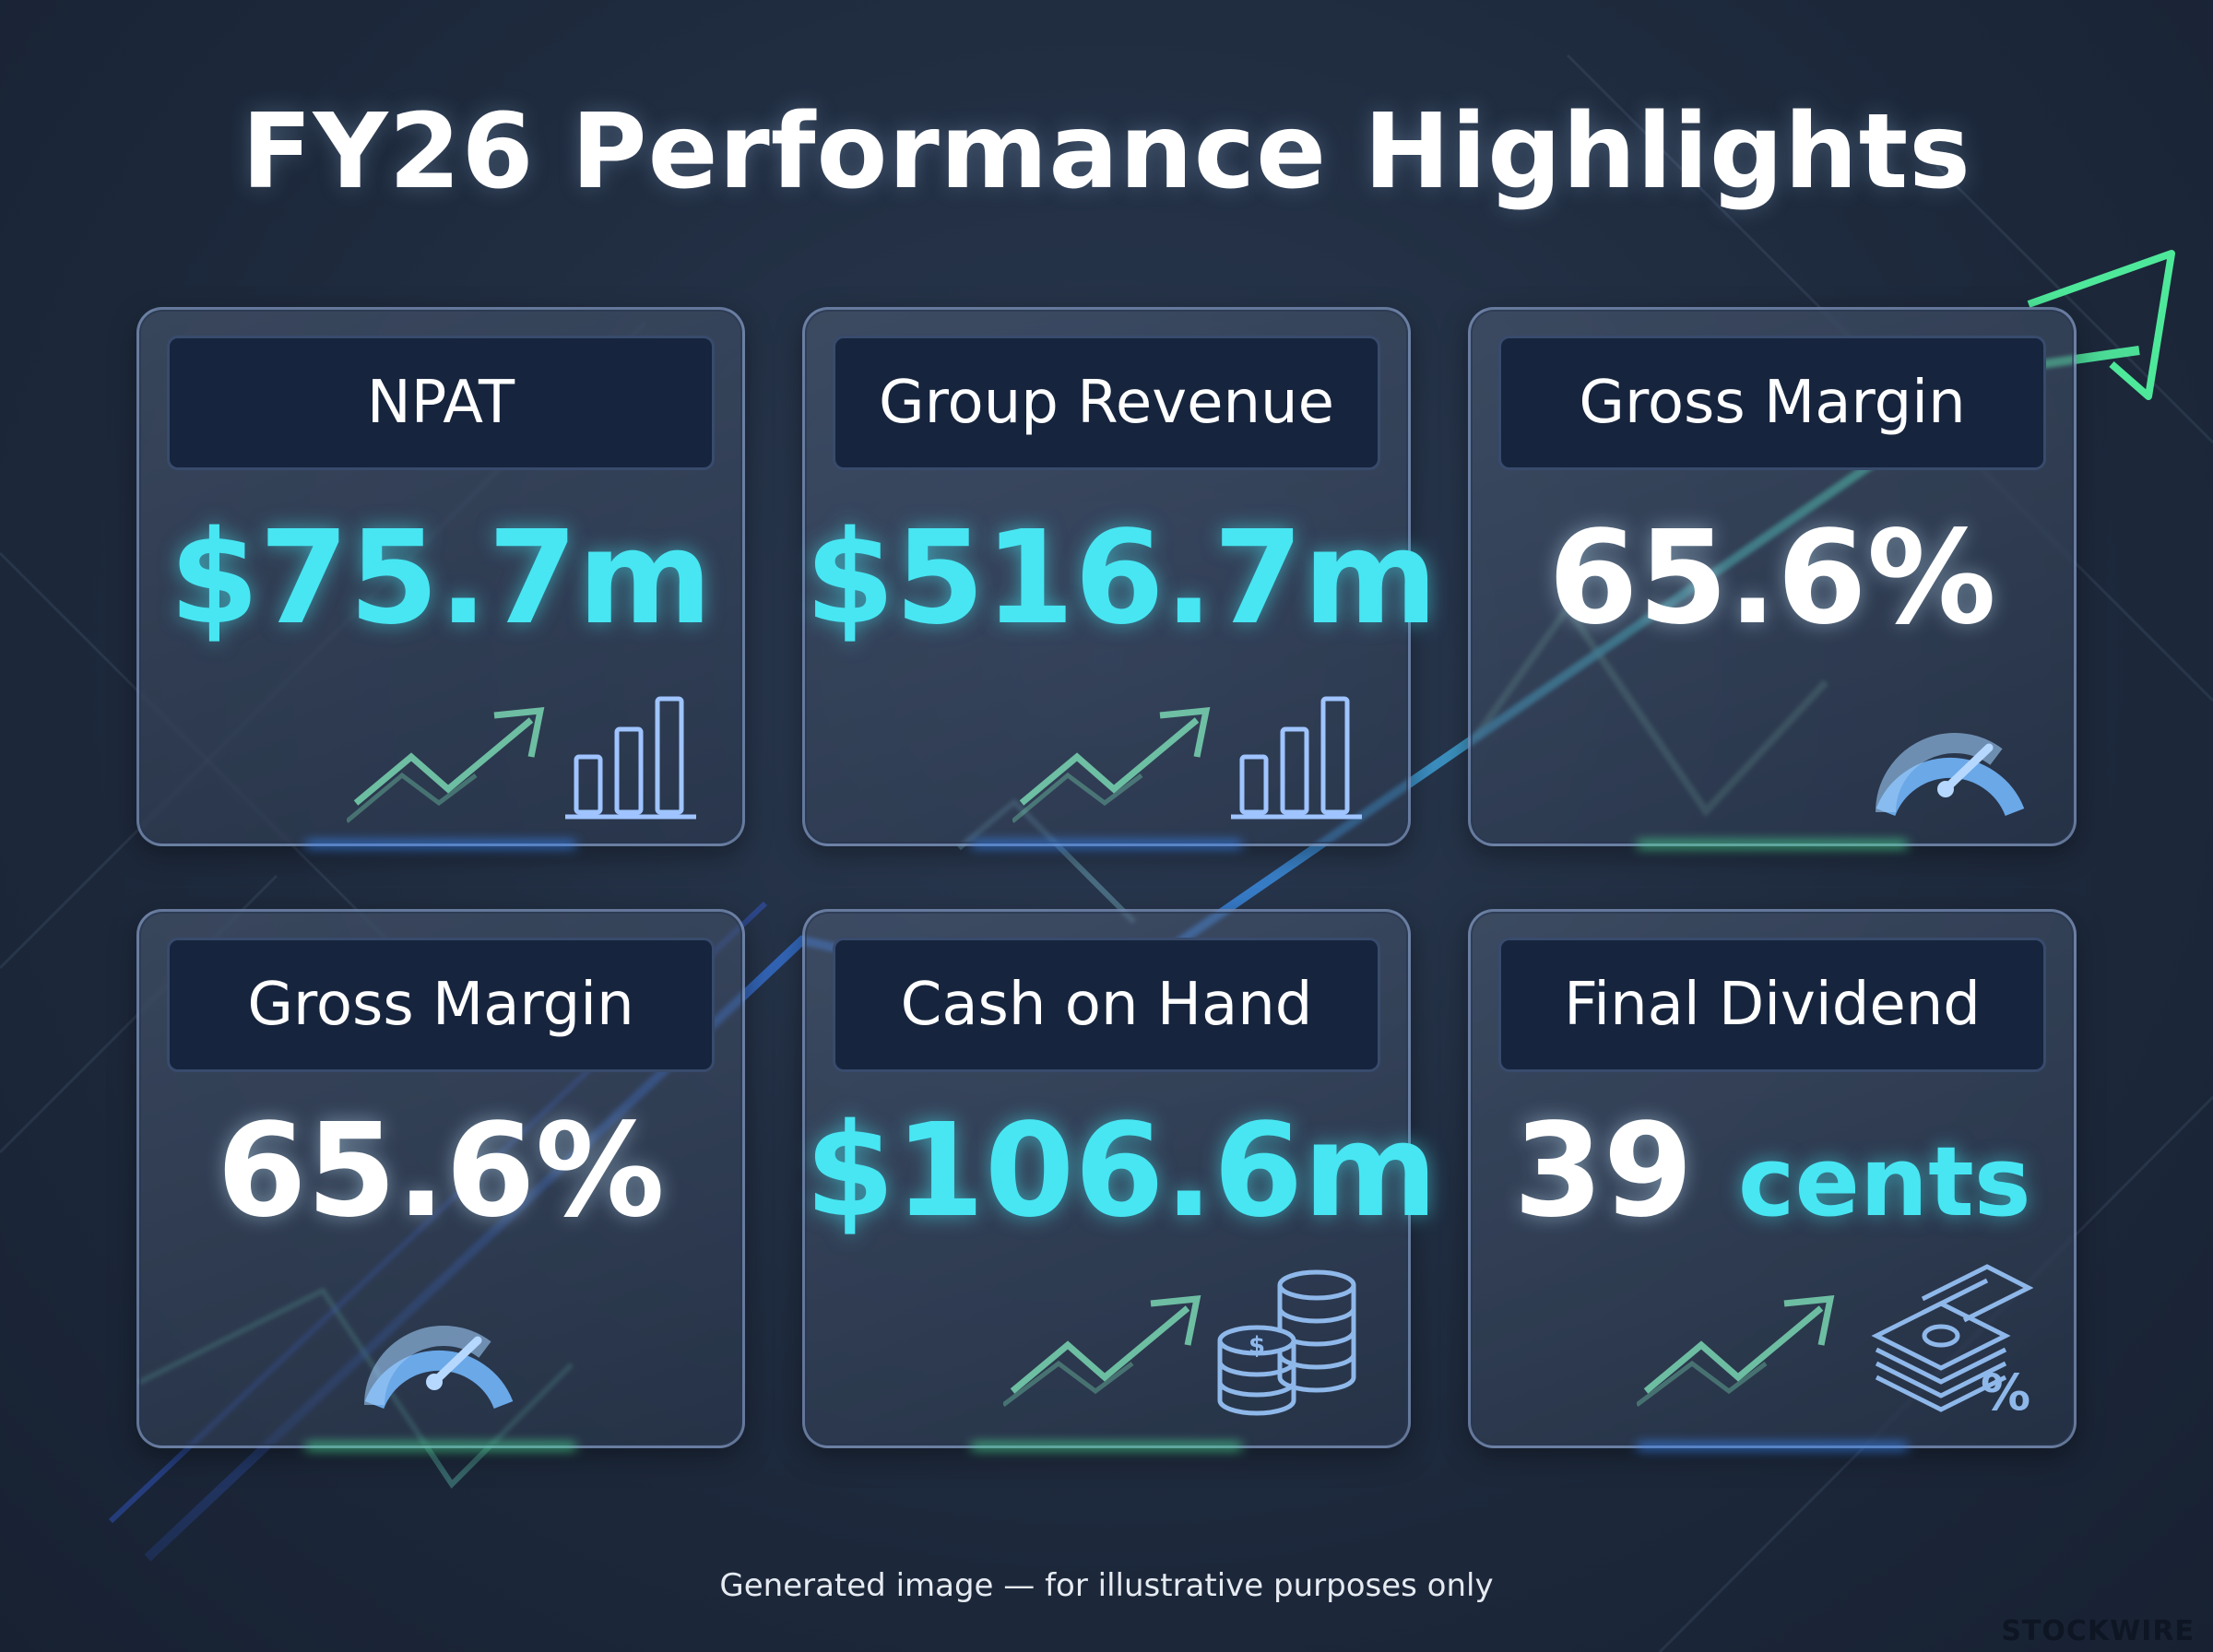 The image size is (2213, 1652). What do you see at coordinates (1286, 1342) in the screenshot?
I see `coin-stacks-icon: $` at bounding box center [1286, 1342].